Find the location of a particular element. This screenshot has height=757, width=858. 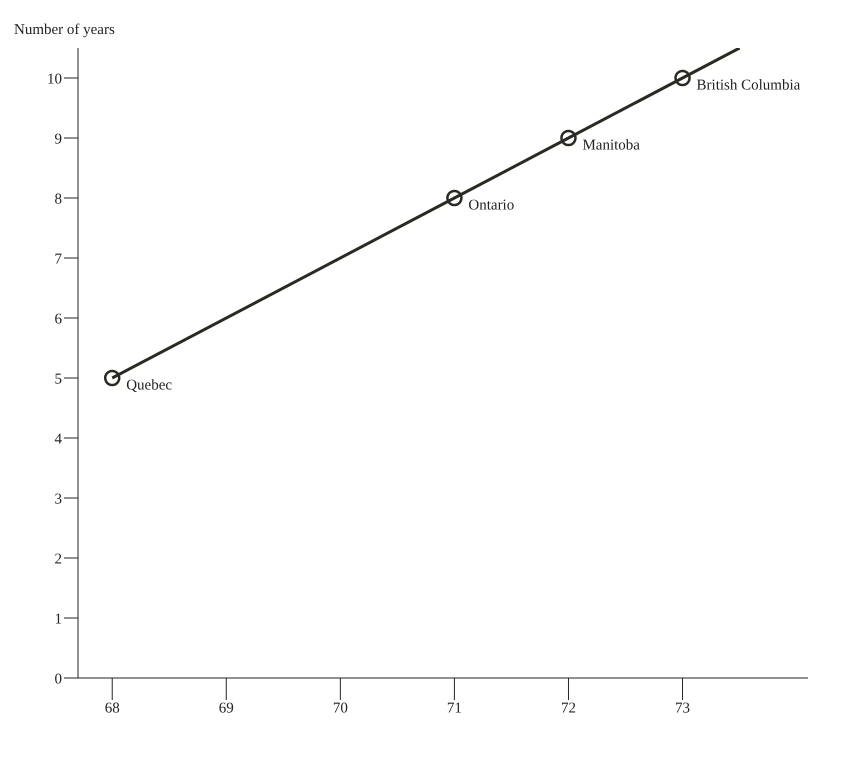

y-tick-label: 10 is located at coordinates (54, 79).